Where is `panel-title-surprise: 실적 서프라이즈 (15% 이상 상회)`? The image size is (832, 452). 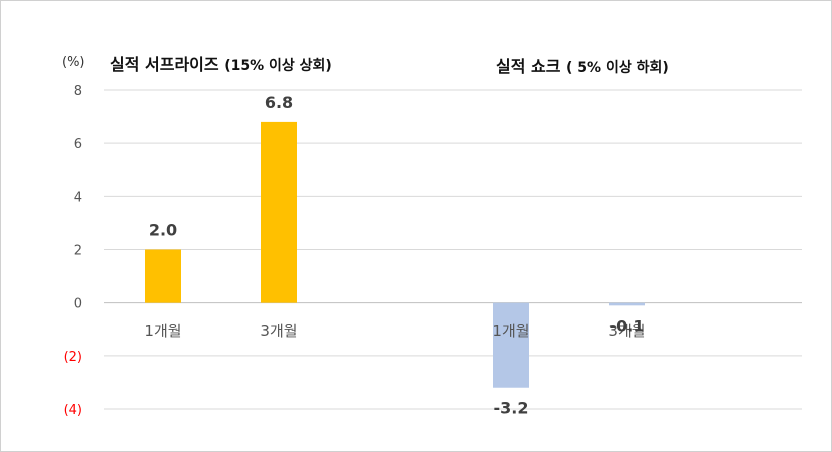 panel-title-surprise: 실적 서프라이즈 (15% 이상 상회) is located at coordinates (221, 64).